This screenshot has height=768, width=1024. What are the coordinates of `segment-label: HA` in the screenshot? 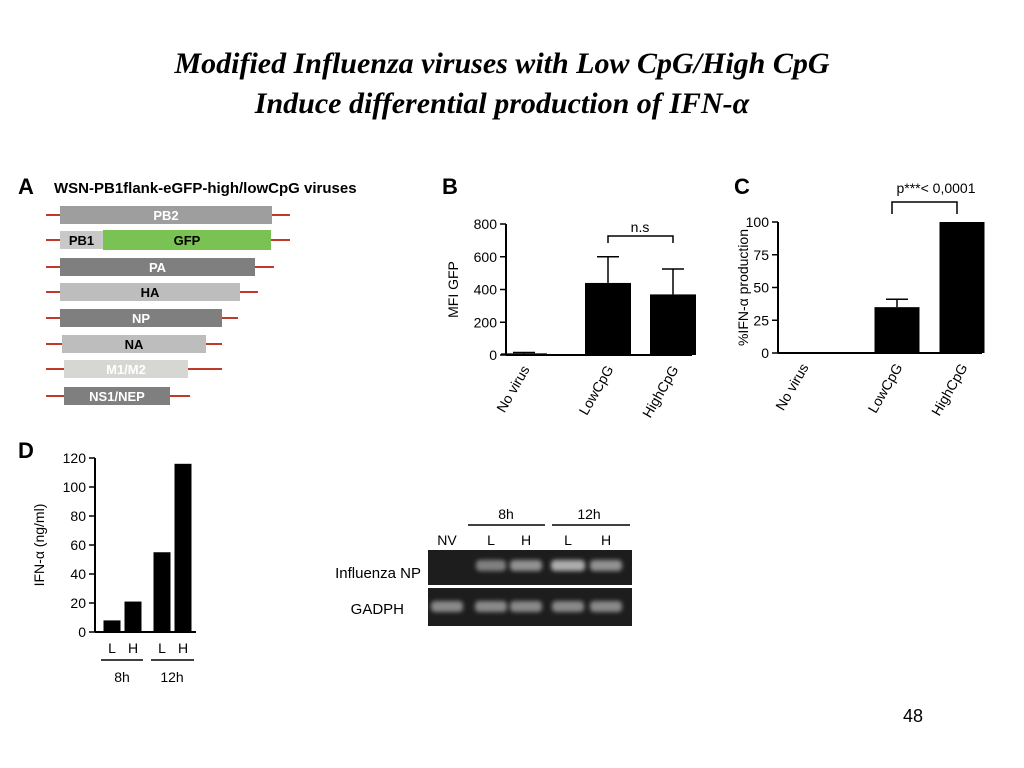 It's located at (150, 292).